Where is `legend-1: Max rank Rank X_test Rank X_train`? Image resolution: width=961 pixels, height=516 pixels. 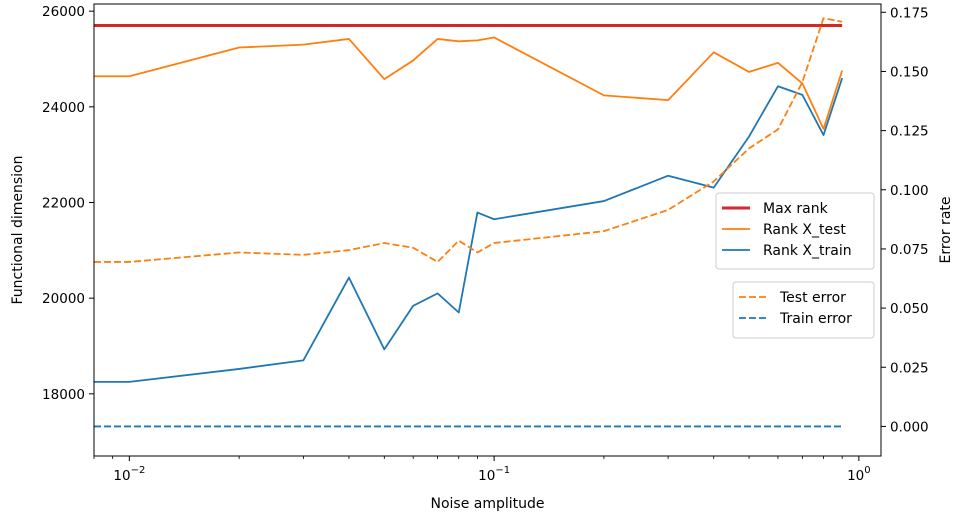 legend-1: Max rank Rank X_test Rank X_train is located at coordinates (795, 231).